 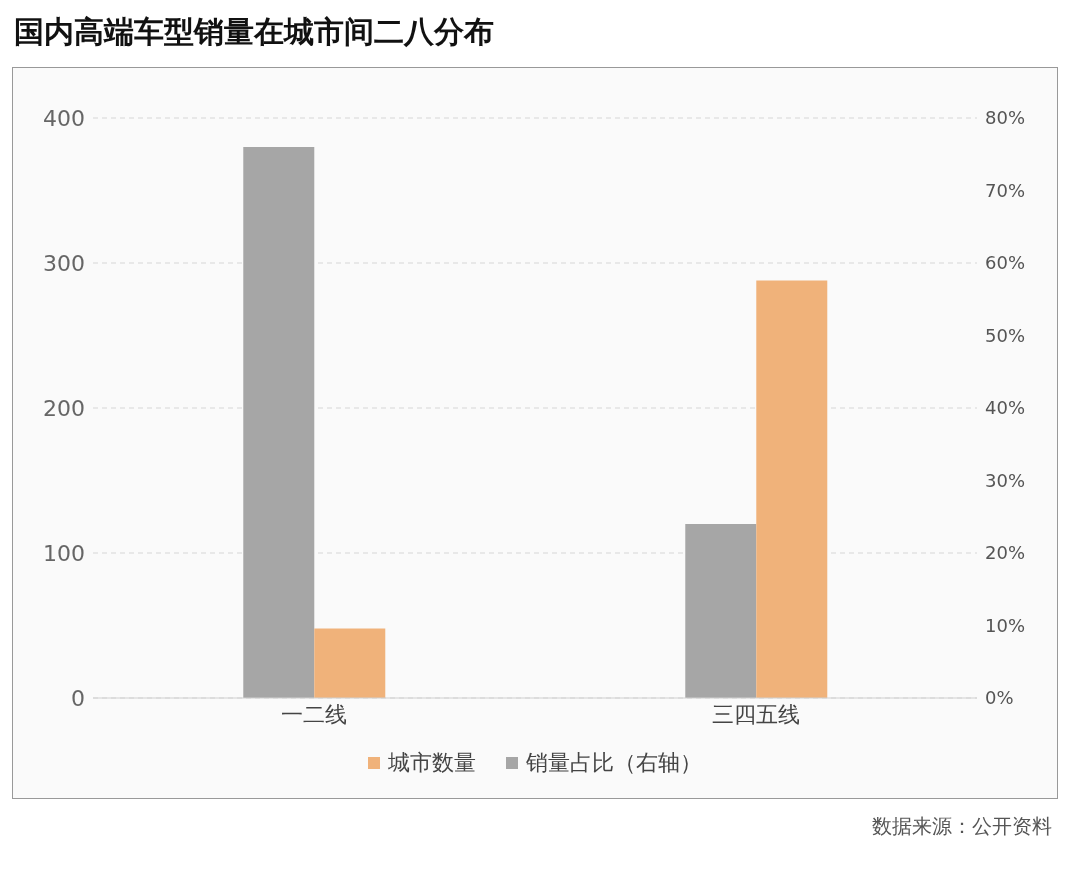 What do you see at coordinates (64, 263) in the screenshot?
I see `y-tick-label: 300` at bounding box center [64, 263].